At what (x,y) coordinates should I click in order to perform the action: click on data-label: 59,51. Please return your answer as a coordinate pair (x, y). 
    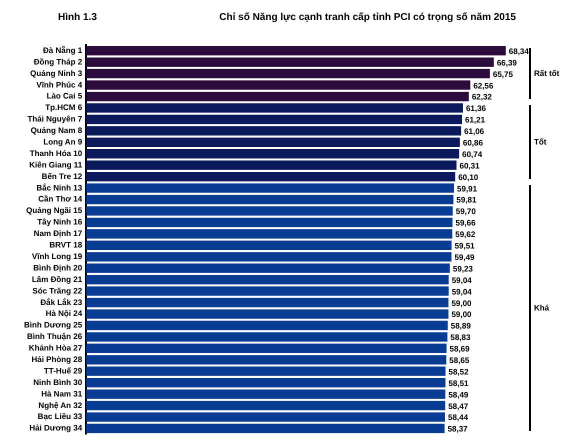
    Looking at the image, I should click on (465, 246).